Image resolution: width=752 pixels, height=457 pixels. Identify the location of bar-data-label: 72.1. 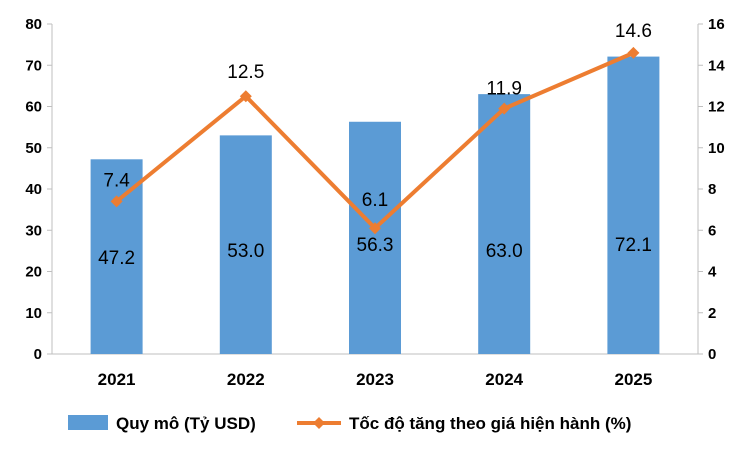
(633, 245).